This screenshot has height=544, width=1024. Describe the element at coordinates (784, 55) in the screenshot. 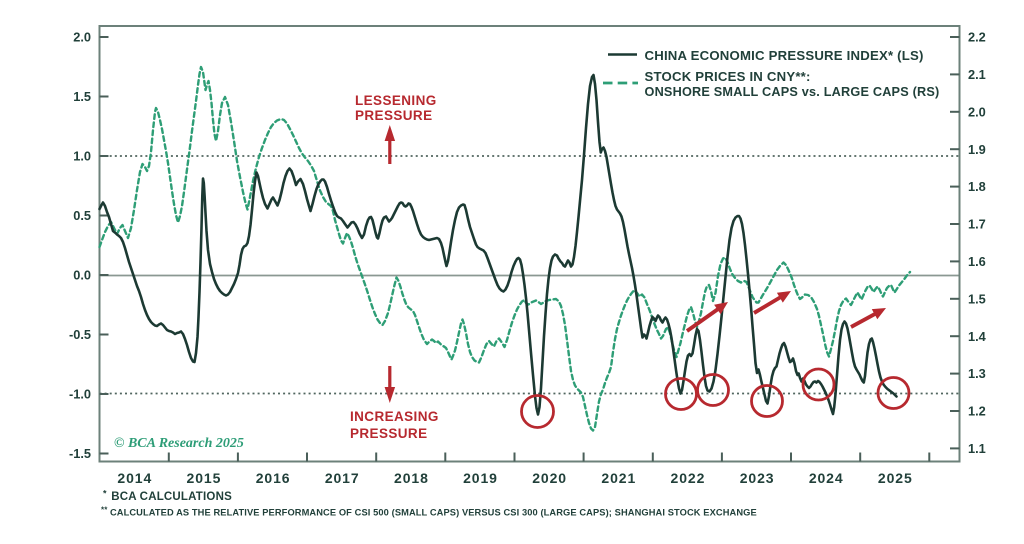

I see `svg-text:CHINA ECONOMIC PRESSURE INDEX*: CHINA ECONOMIC PRESSURE INDEX* (LS)` at that location.